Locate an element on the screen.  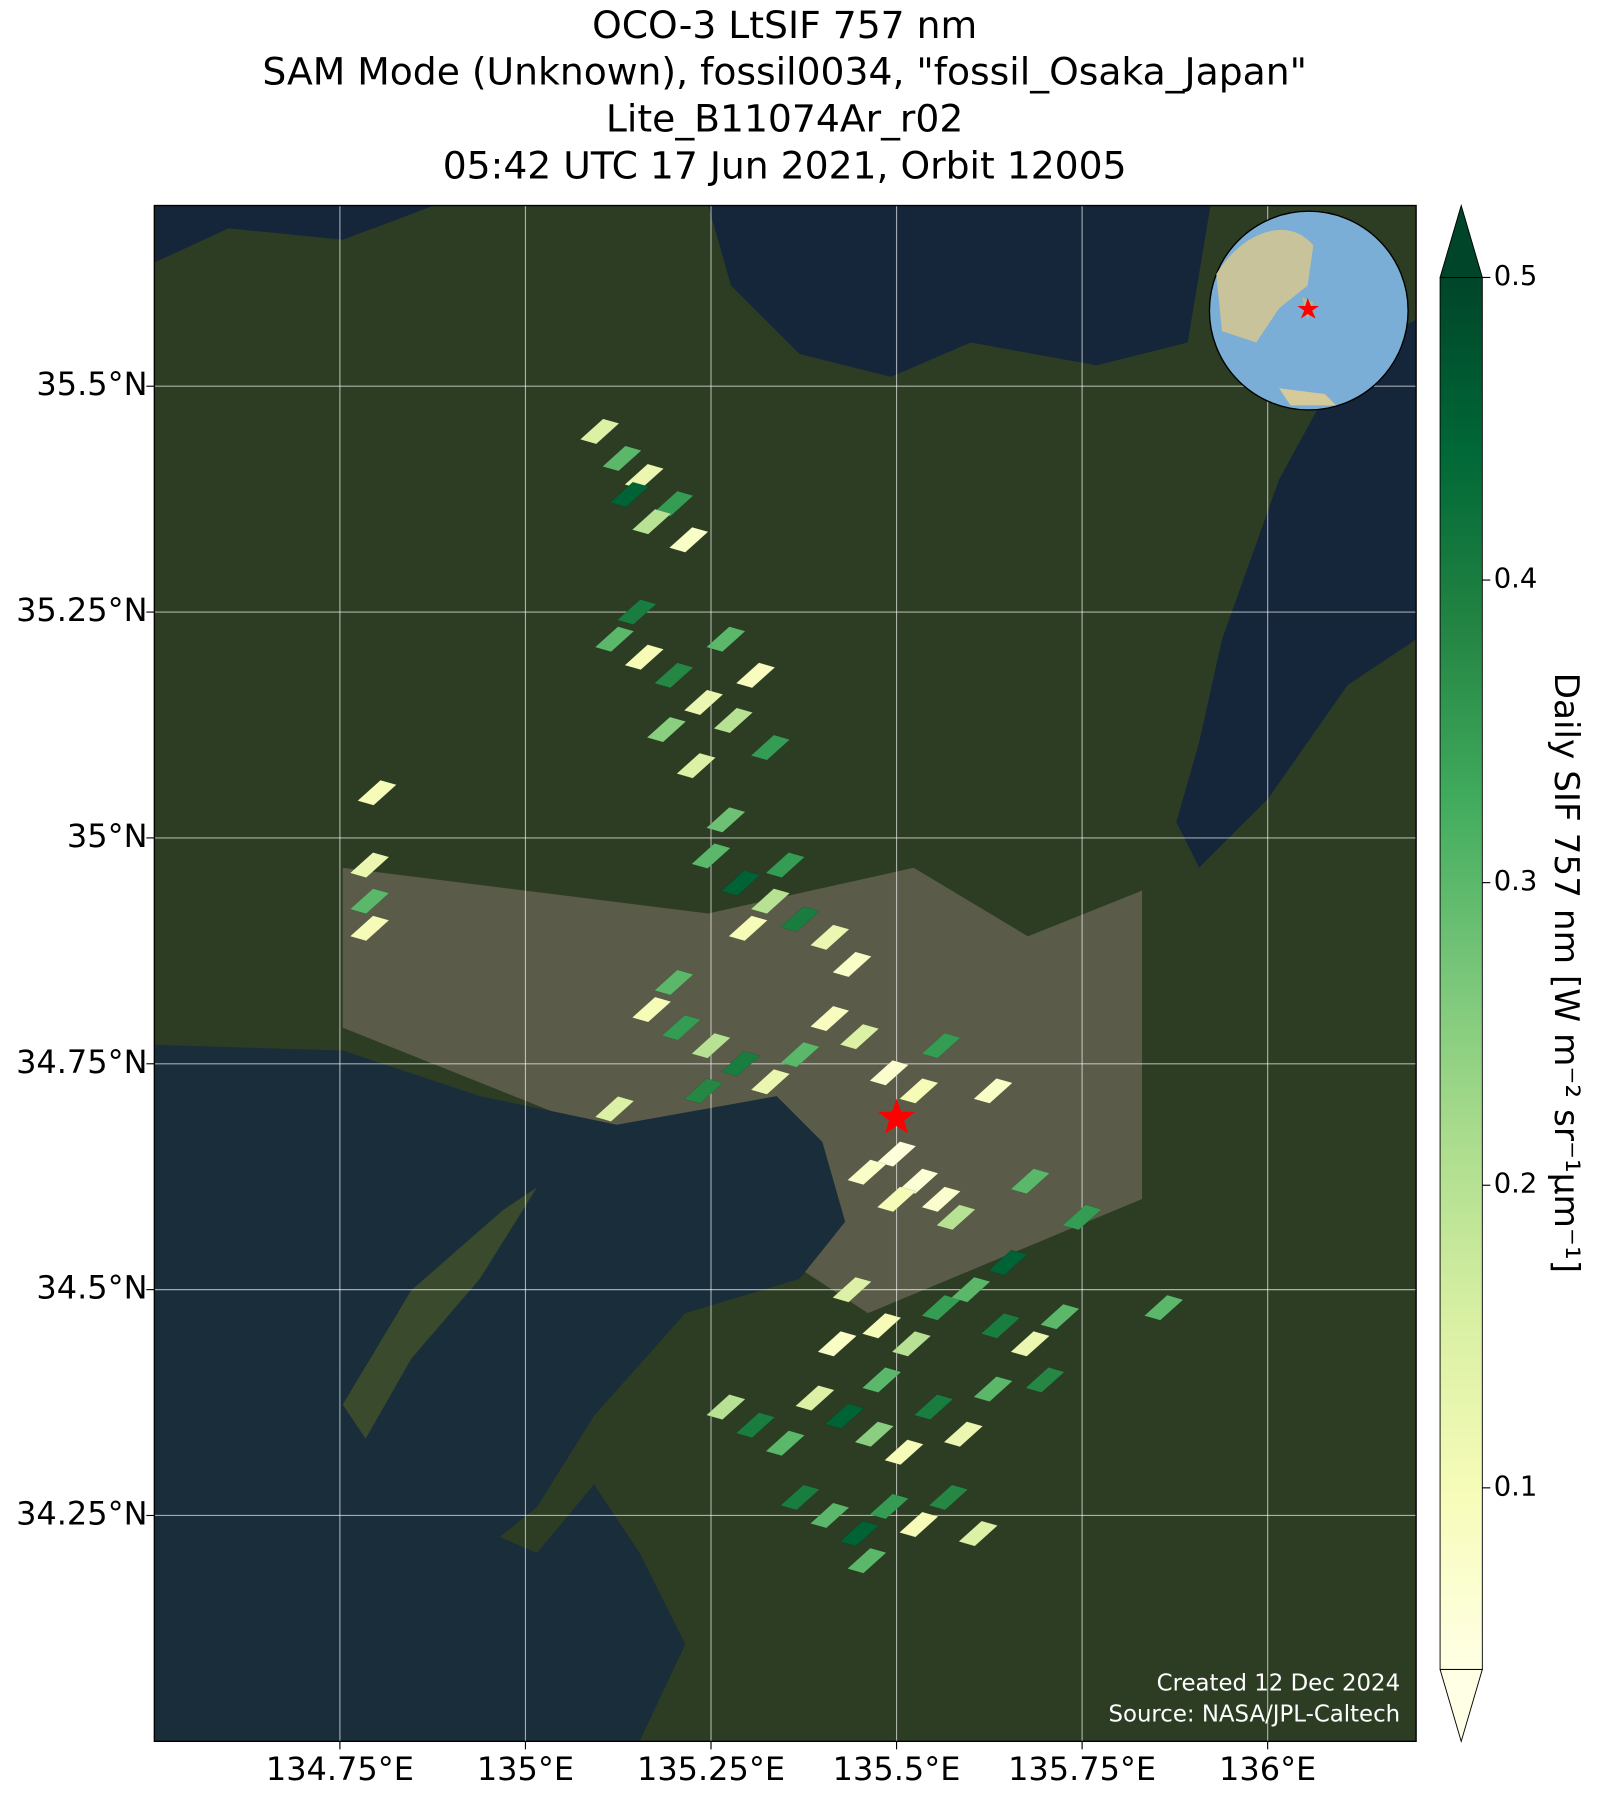
island is located at coordinates (439, 1313).